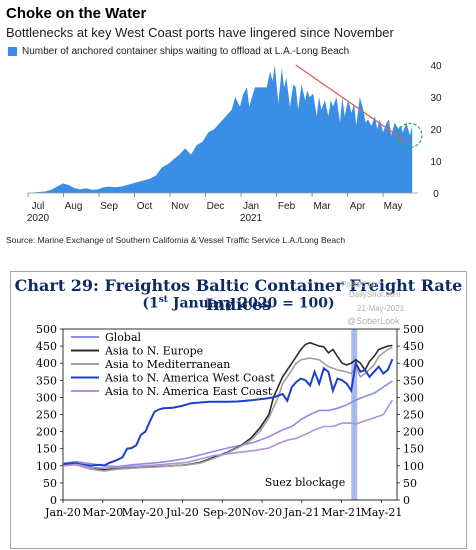 Image resolution: width=476 pixels, height=550 pixels. What do you see at coordinates (180, 206) in the screenshot?
I see `x-tick-label: Nov` at bounding box center [180, 206].